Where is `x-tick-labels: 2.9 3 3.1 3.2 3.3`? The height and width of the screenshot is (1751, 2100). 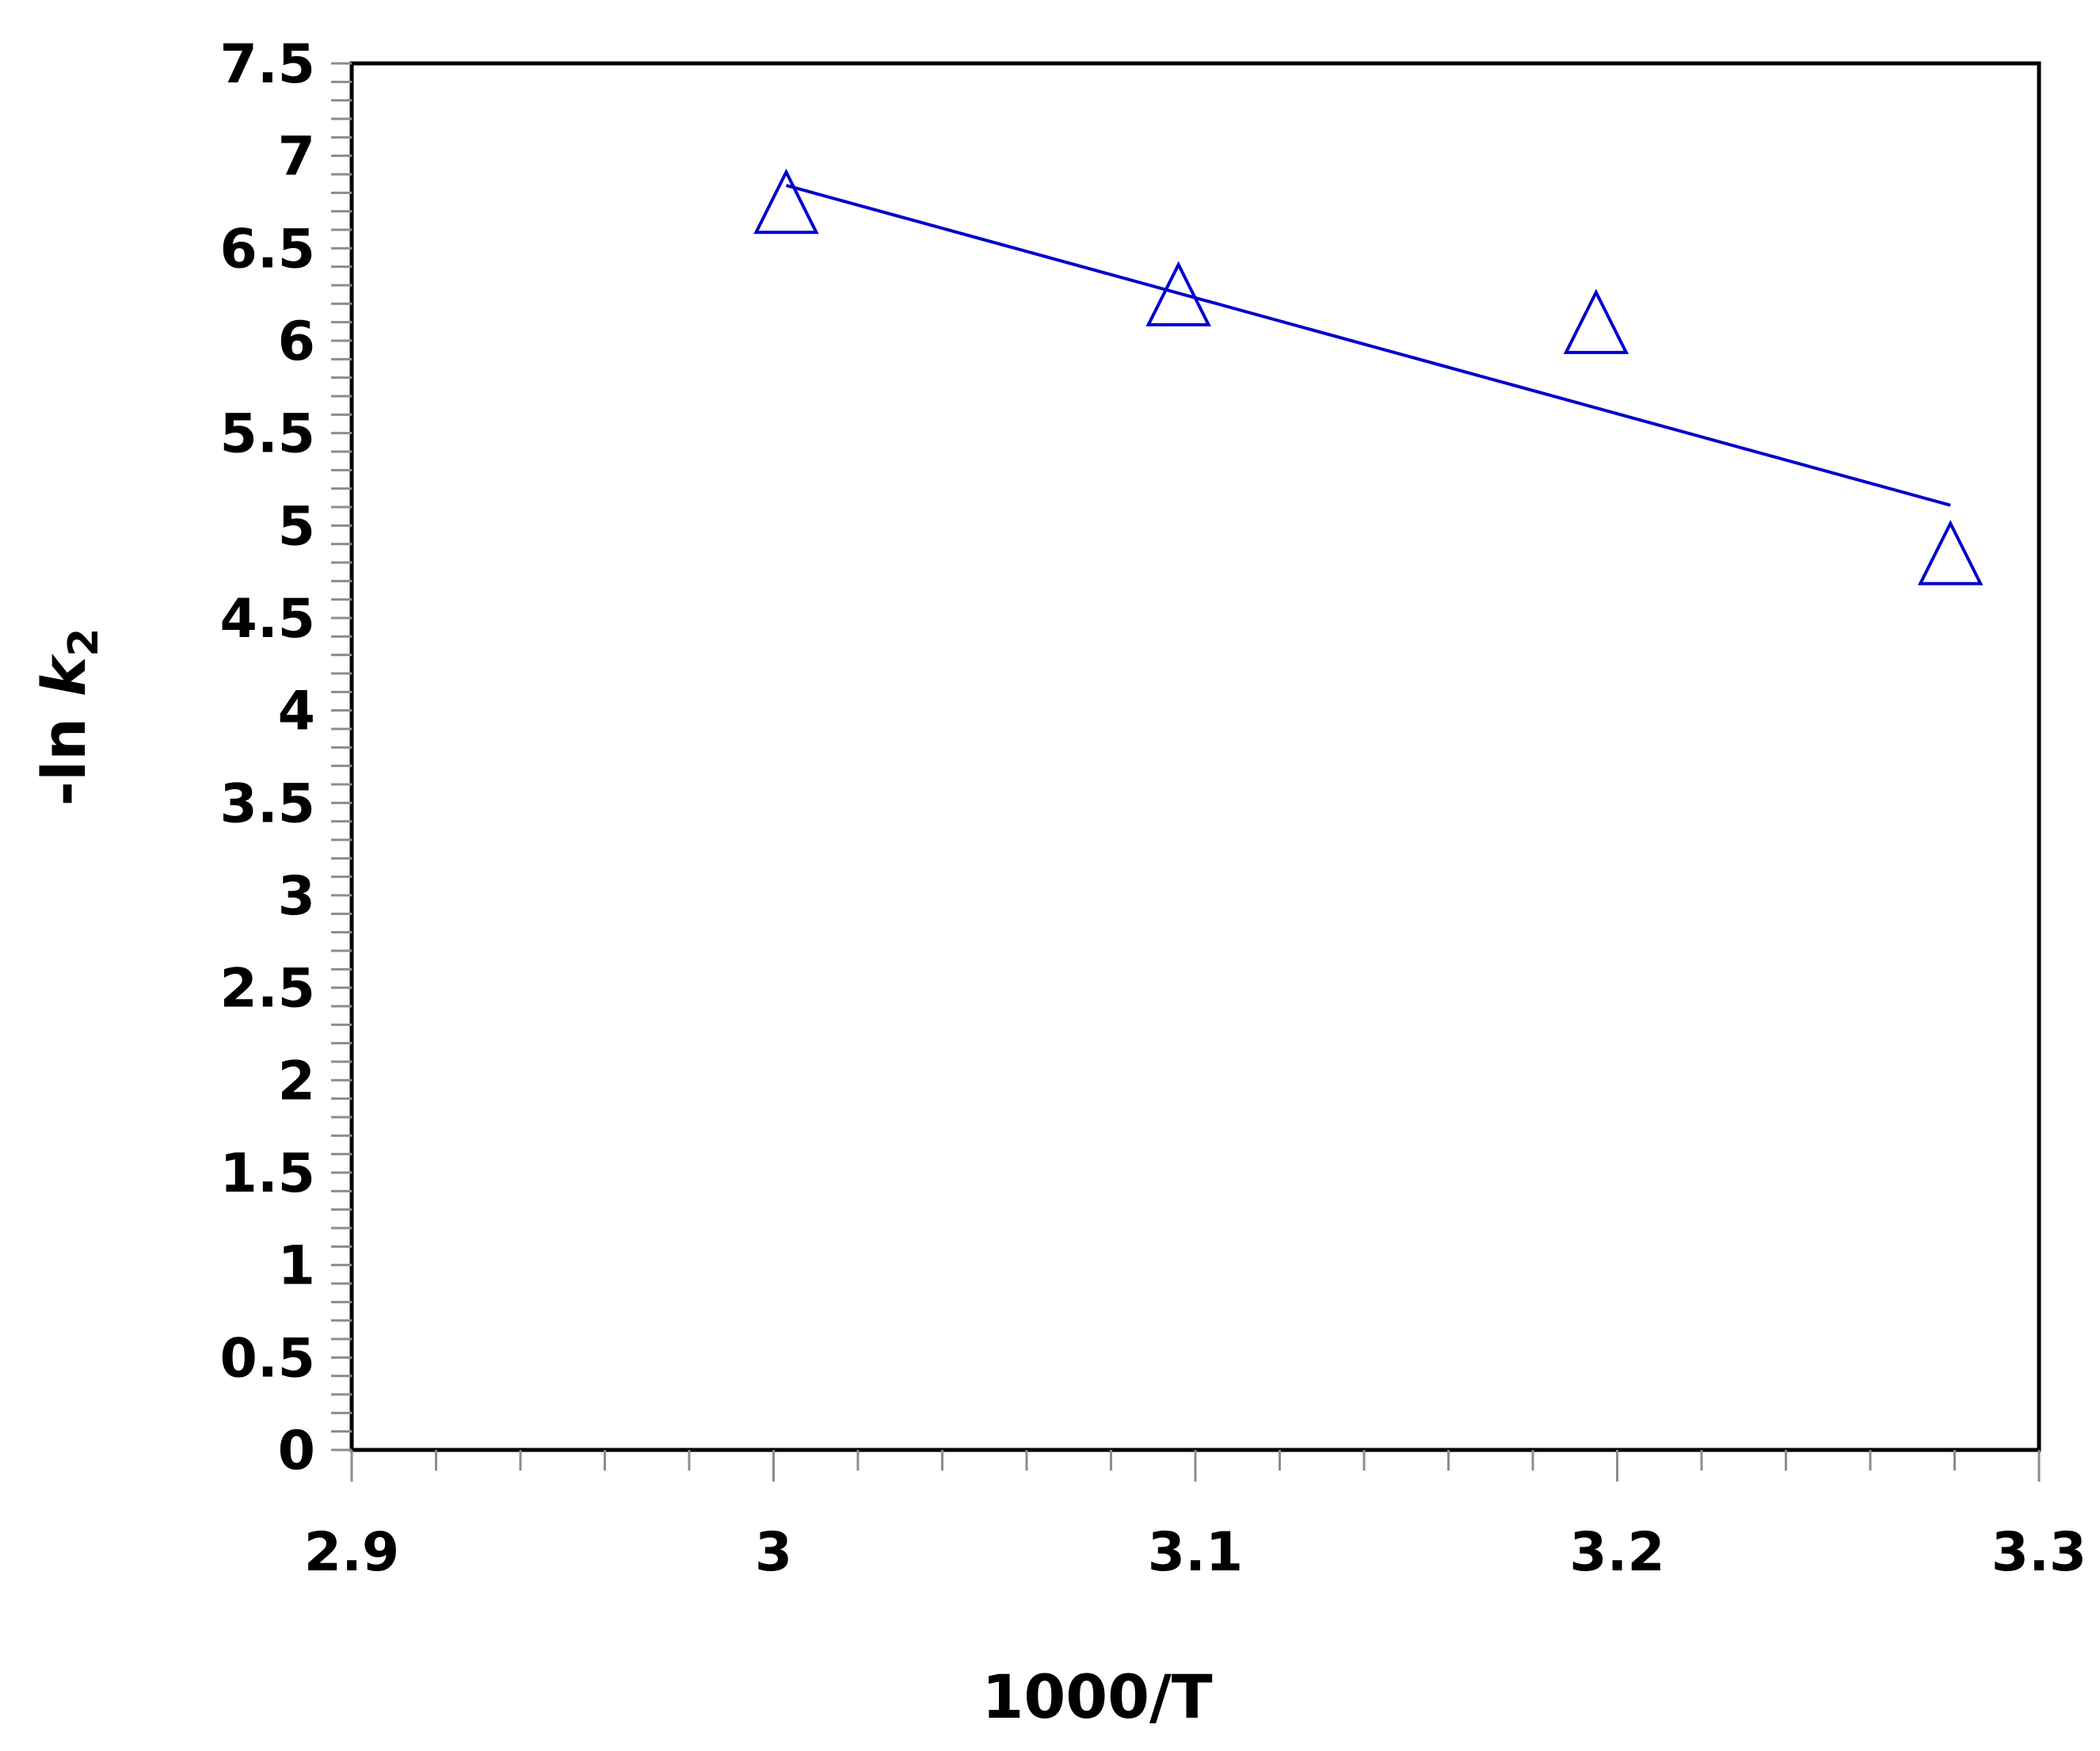 x-tick-labels: 2.9 3 3.1 3.2 3.3 is located at coordinates (1195, 1553).